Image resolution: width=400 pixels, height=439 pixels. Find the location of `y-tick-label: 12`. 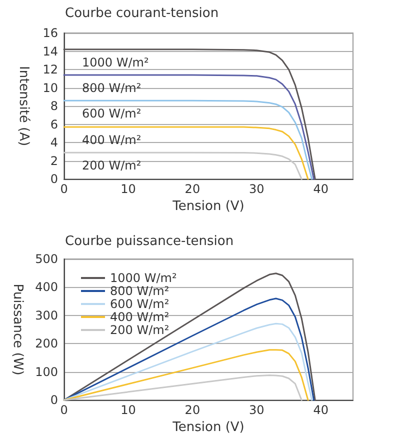

y-tick-label: 12 is located at coordinates (50, 69).